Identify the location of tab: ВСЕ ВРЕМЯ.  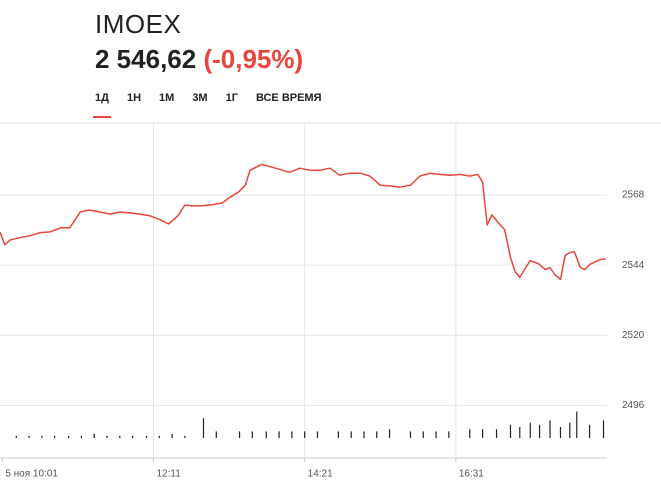
(288, 98).